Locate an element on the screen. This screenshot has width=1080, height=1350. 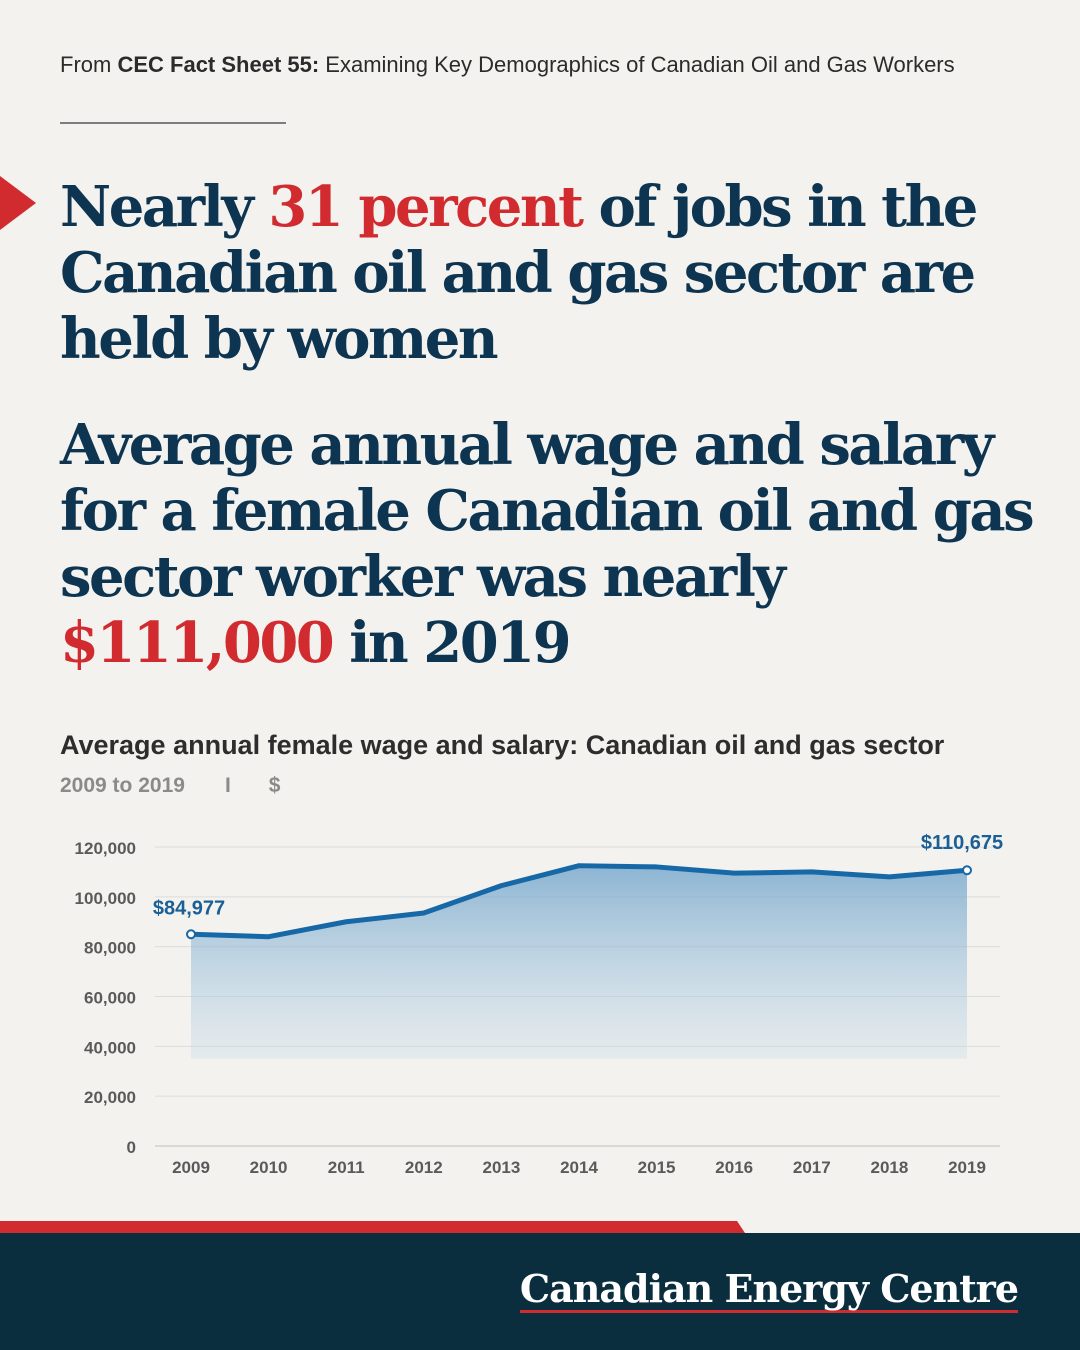
brand-logo: Canadian Energy Centre is located at coordinates (769, 1289).